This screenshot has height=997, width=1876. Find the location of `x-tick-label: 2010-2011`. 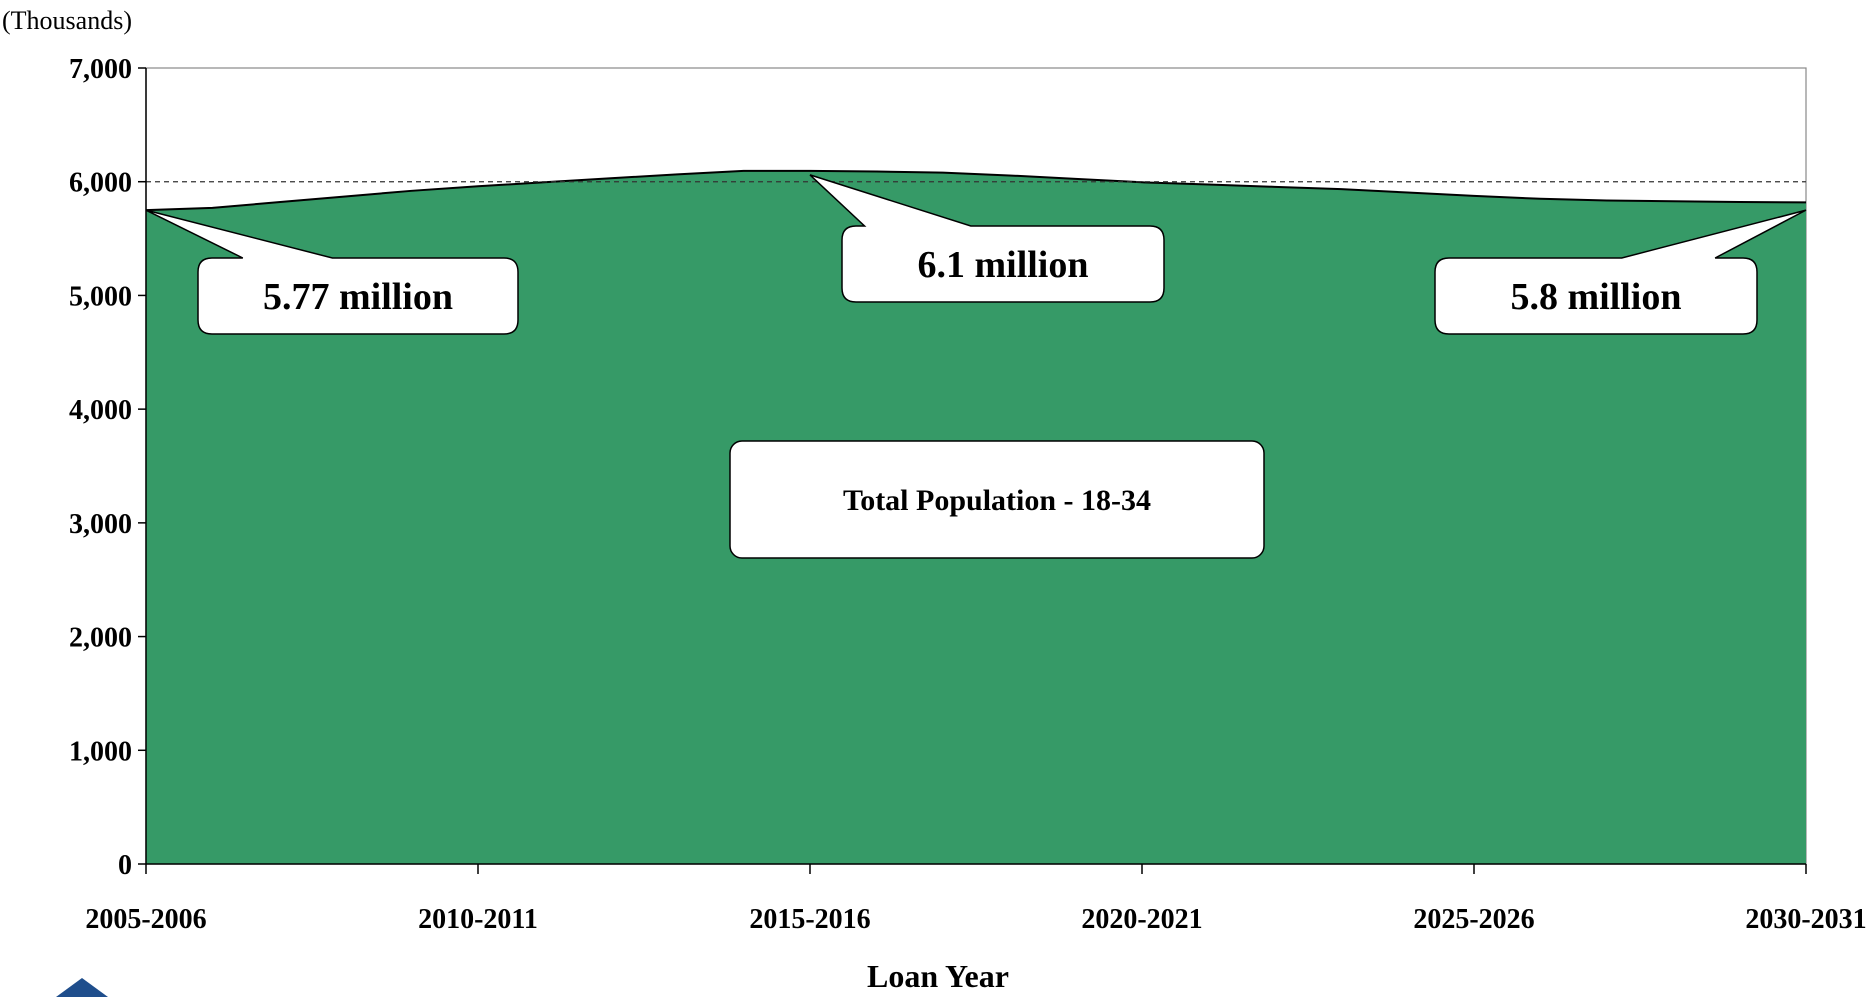

x-tick-label: 2010-2011 is located at coordinates (478, 919).